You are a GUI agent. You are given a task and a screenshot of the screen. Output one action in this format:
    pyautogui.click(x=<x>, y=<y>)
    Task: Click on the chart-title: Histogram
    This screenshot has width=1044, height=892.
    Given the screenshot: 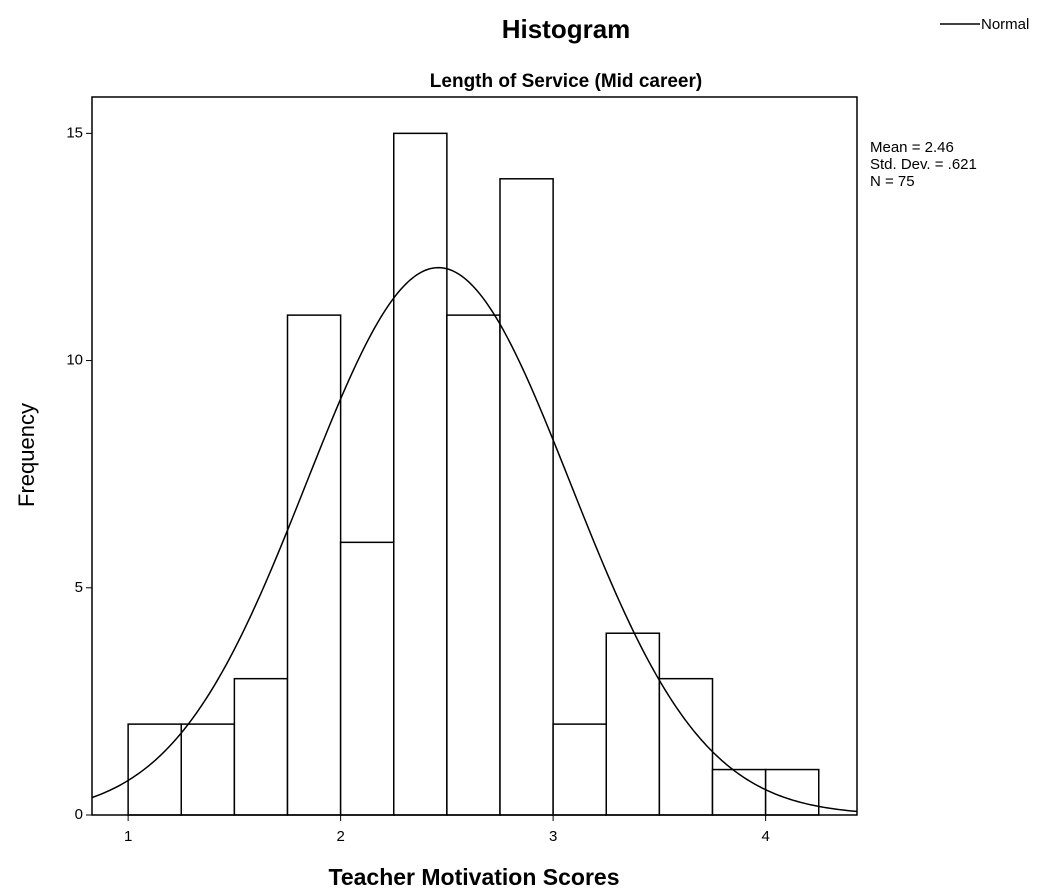 What is the action you would take?
    pyautogui.click(x=566, y=29)
    